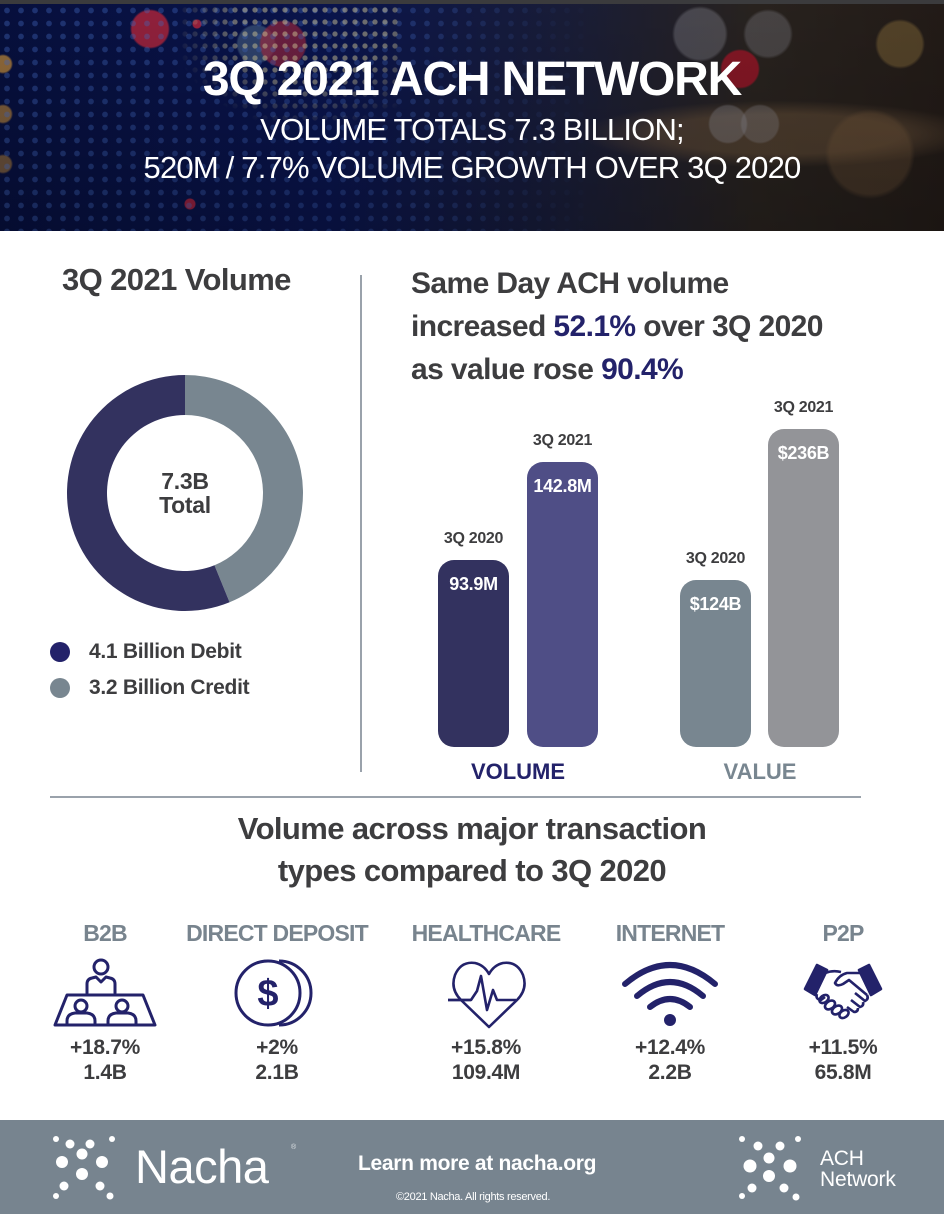 This screenshot has width=944, height=1214. What do you see at coordinates (84, 1168) in the screenshot?
I see `nacha-logo-icon` at bounding box center [84, 1168].